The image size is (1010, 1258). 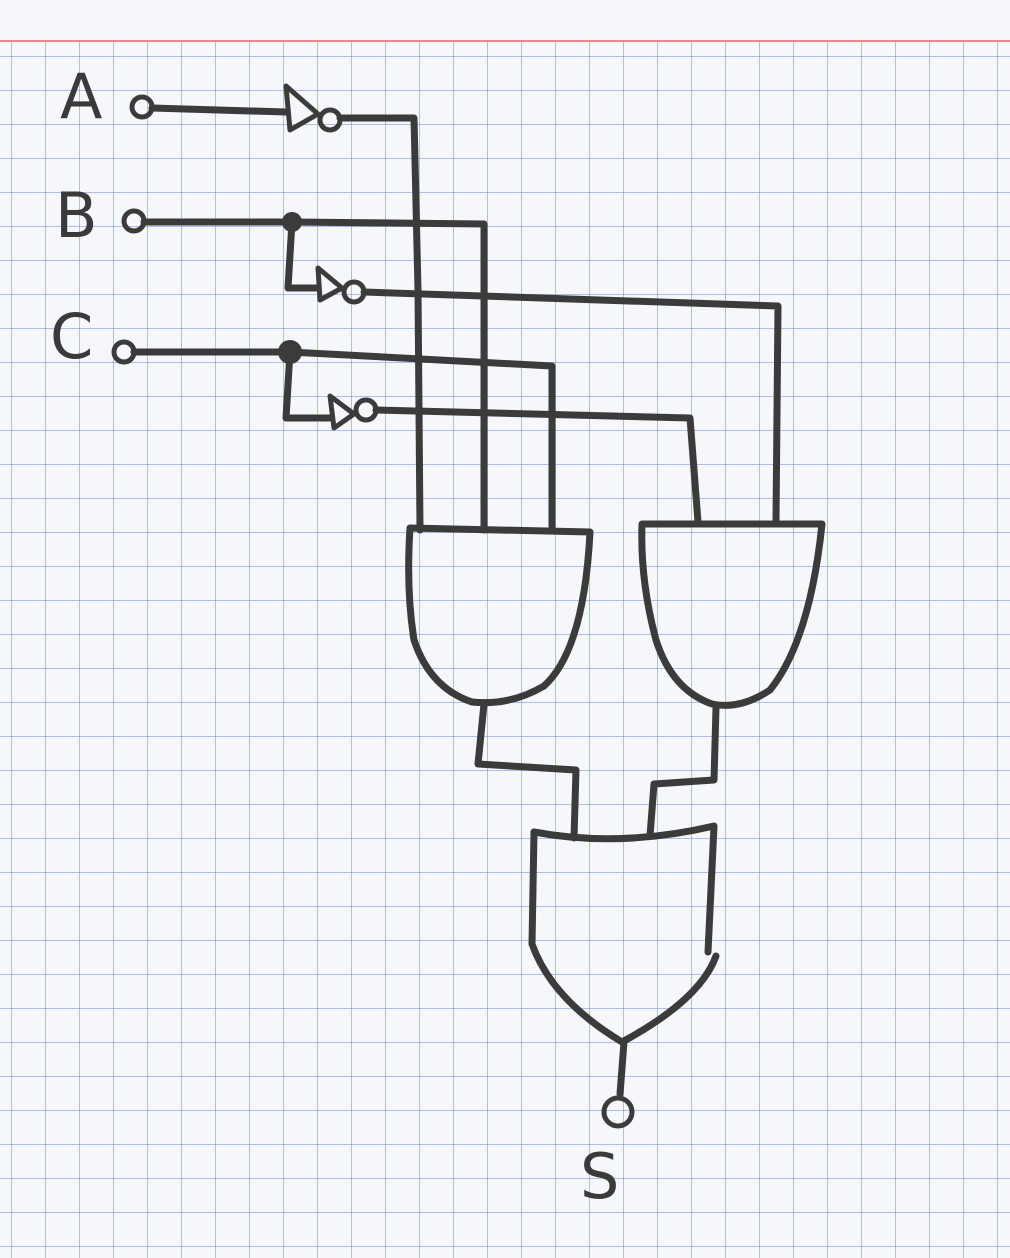 I want to click on not-gate-b, so click(x=330, y=284).